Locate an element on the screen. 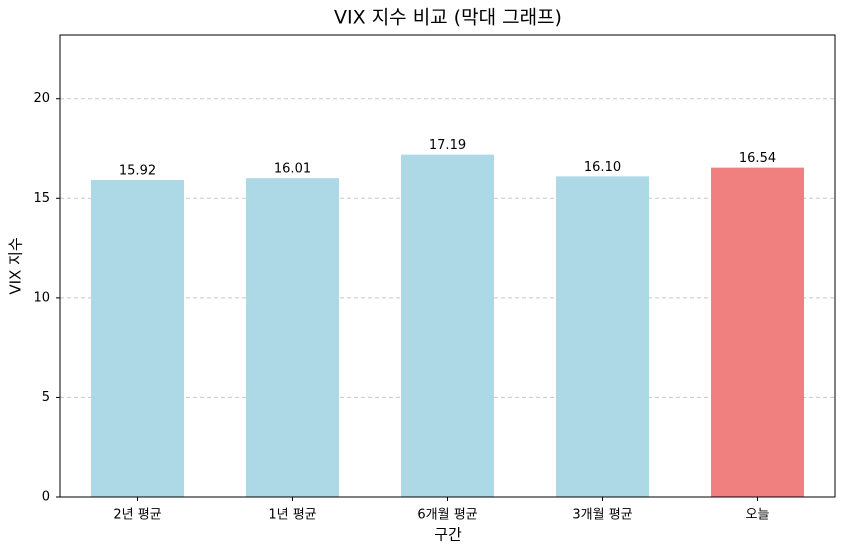 Image resolution: width=845 pixels, height=552 pixels. x-axis-label: 구간 is located at coordinates (448, 535).